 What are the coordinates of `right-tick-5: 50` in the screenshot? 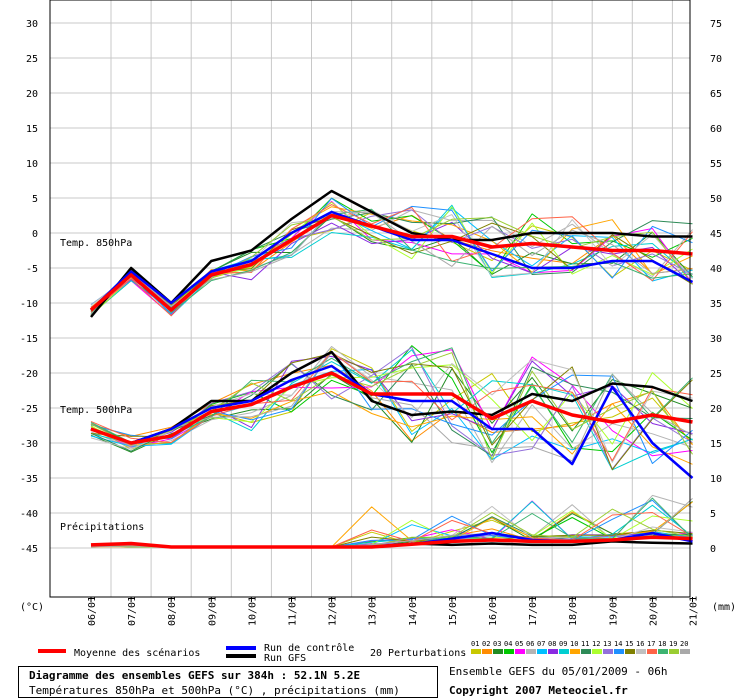 It's located at (716, 199).